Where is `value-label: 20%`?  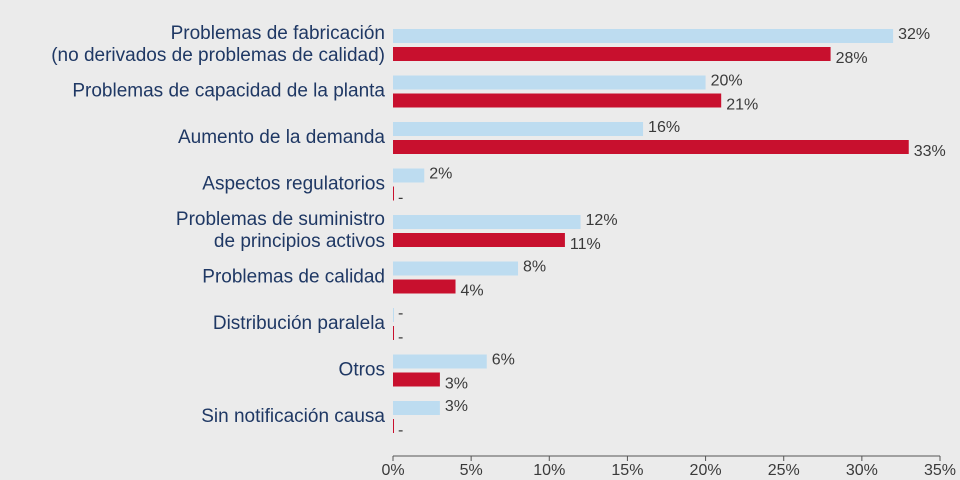 value-label: 20% is located at coordinates (727, 81).